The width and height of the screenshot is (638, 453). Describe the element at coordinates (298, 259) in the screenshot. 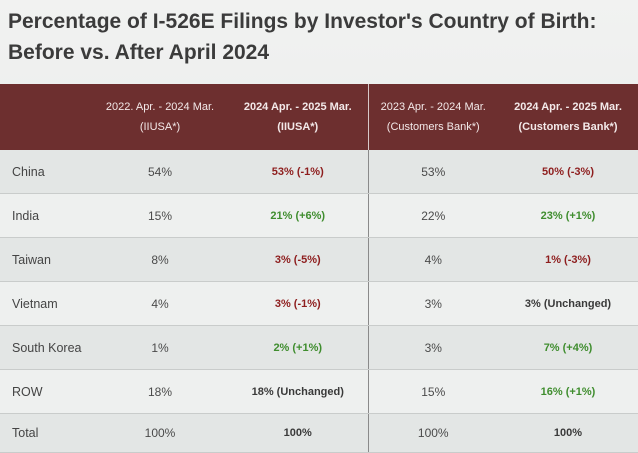

I see `cell-iiusa-after: 3% (-5%)` at that location.